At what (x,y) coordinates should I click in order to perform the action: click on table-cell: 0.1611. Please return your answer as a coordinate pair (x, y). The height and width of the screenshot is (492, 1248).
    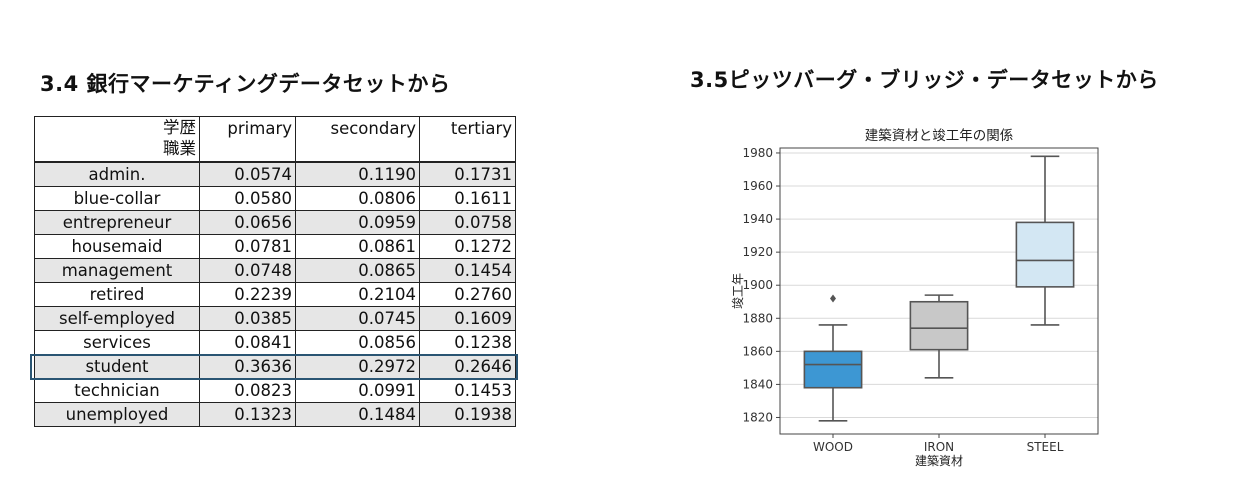
    Looking at the image, I should click on (467, 198).